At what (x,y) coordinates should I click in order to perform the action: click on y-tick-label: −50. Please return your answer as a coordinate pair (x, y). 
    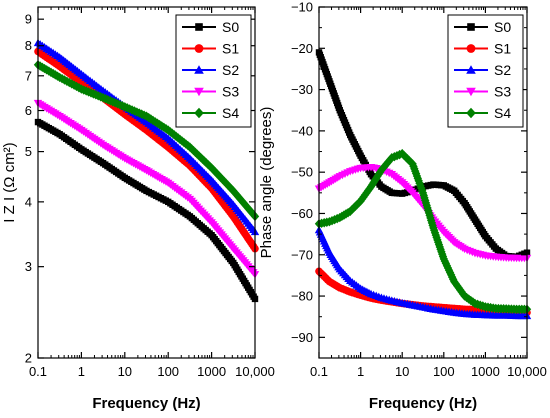
    Looking at the image, I should click on (302, 172).